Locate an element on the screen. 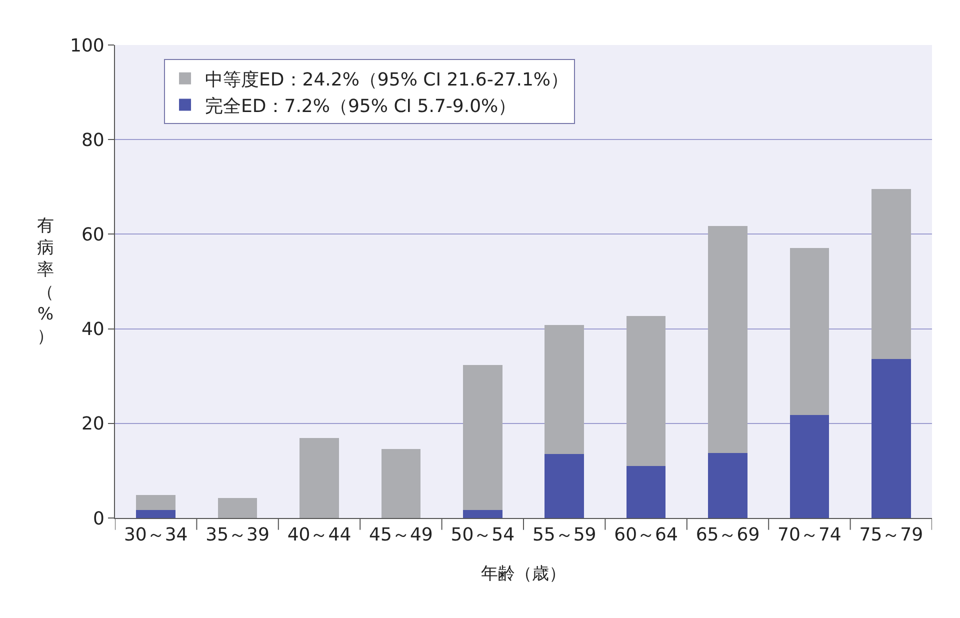  y-tick-label: 60 is located at coordinates (92, 235).